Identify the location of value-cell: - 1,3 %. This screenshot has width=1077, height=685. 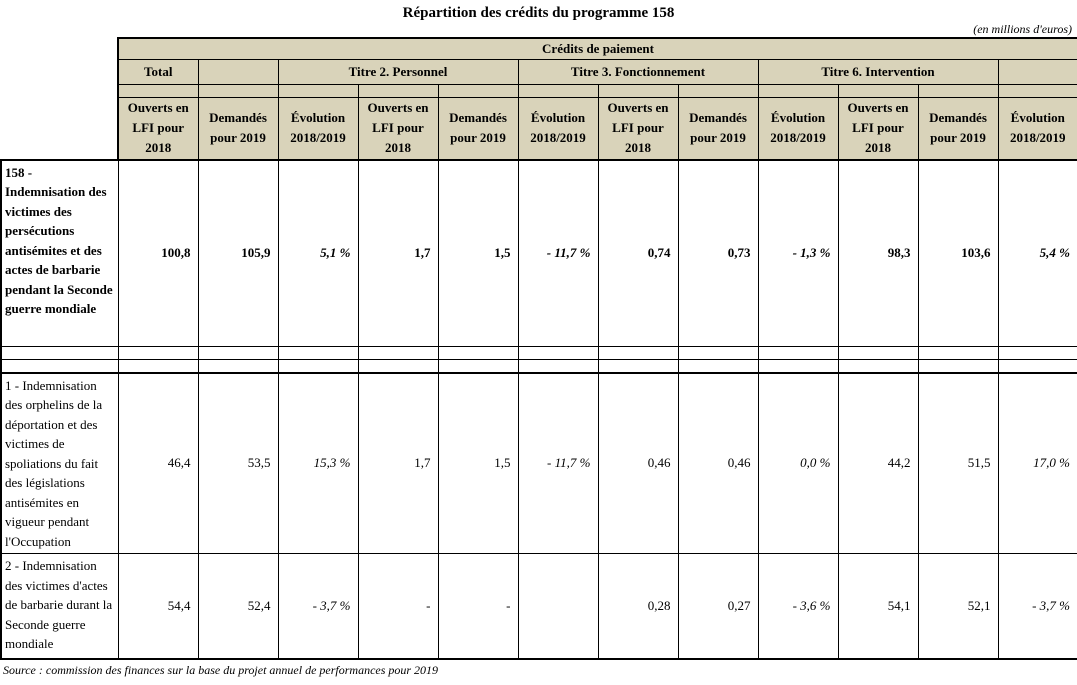
(798, 253).